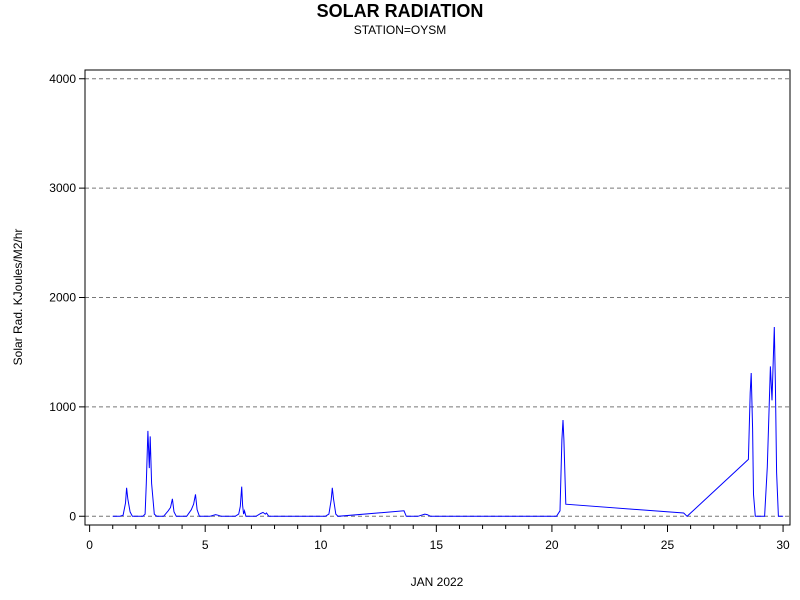  Describe the element at coordinates (668, 545) in the screenshot. I see `x-tick-label-25: 25` at that location.